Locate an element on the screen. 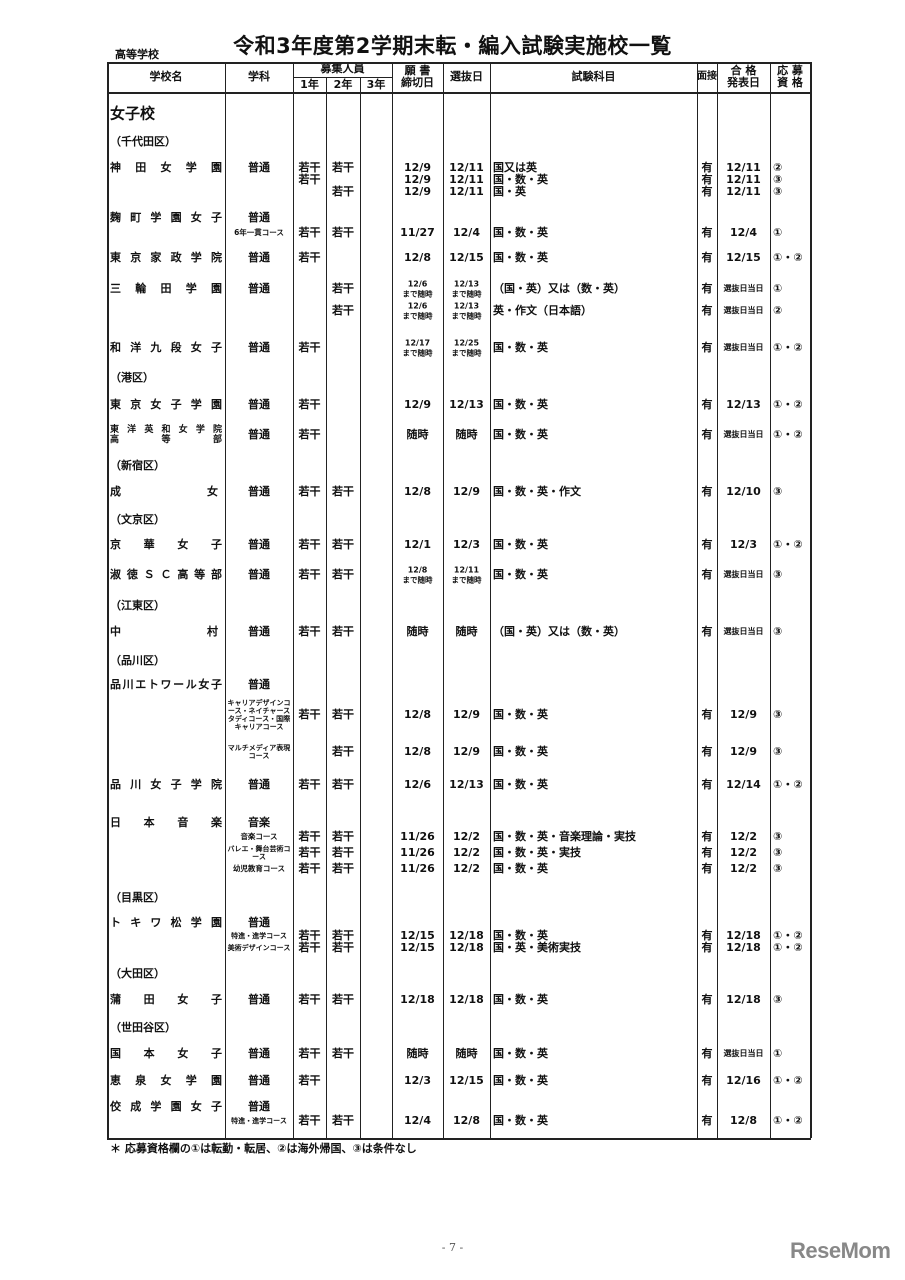 This screenshot has height=1280, width=905. page-number: - 7 - is located at coordinates (452, 1247).